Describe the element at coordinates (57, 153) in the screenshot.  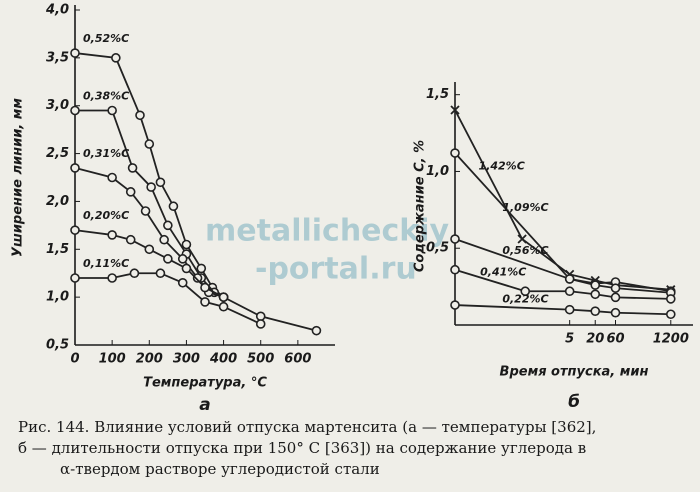
I see `y-tick-label: 2,5` at that location.